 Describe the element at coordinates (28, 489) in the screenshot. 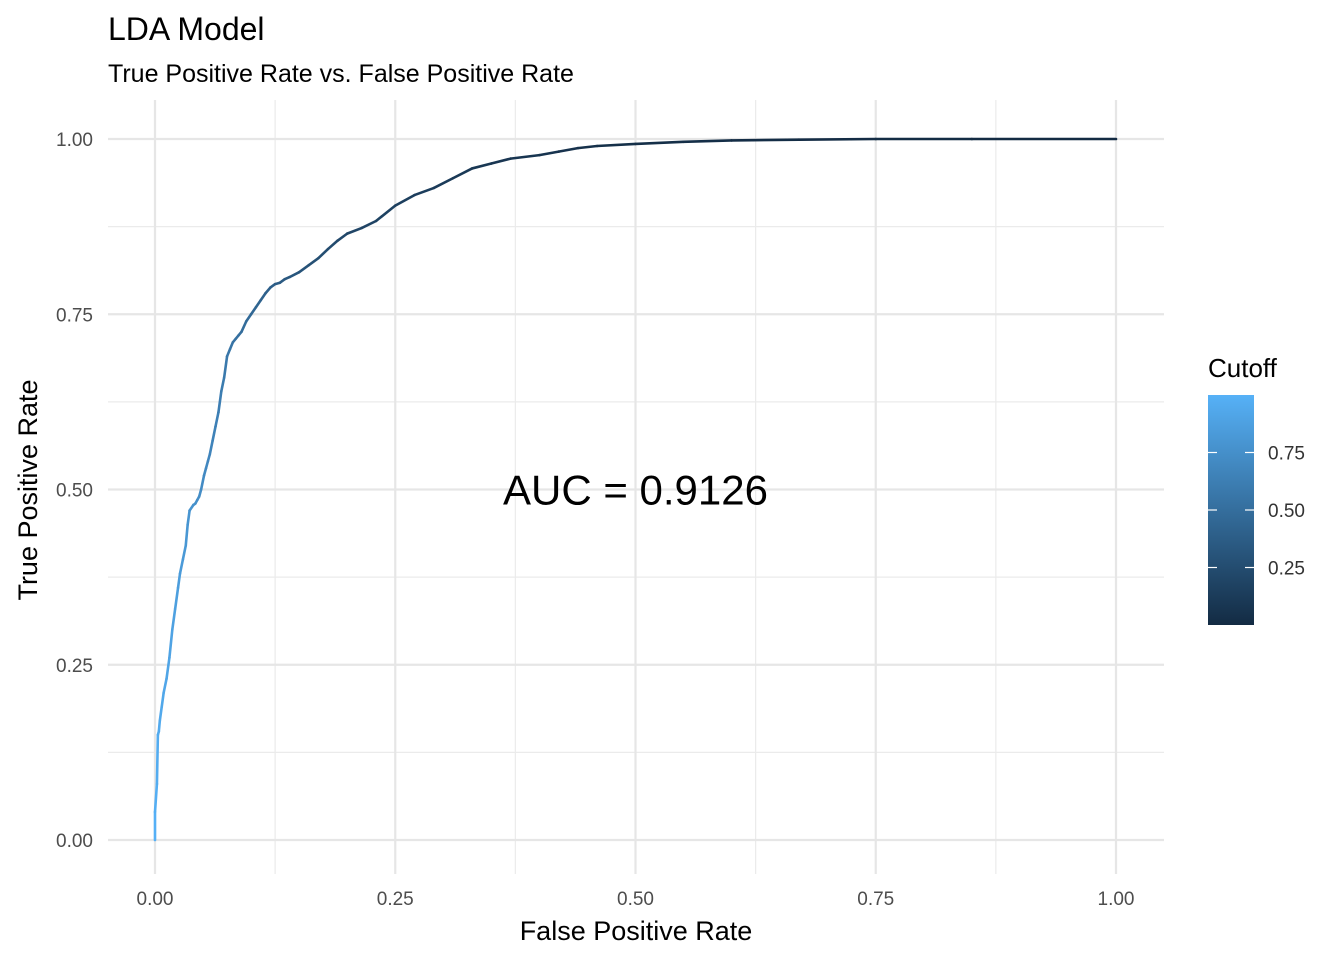

I see `y-axis-title: True Positive Rate` at that location.